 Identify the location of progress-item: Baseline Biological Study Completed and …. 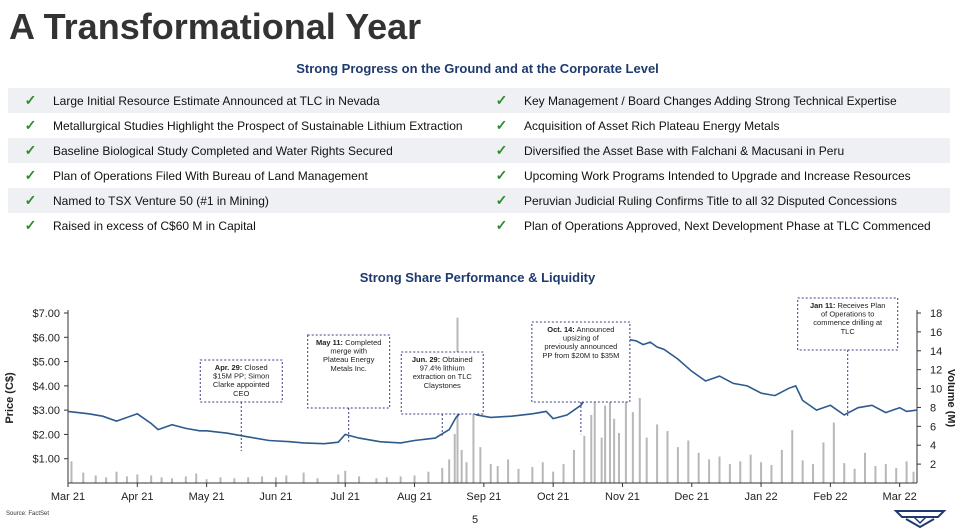
(223, 150).